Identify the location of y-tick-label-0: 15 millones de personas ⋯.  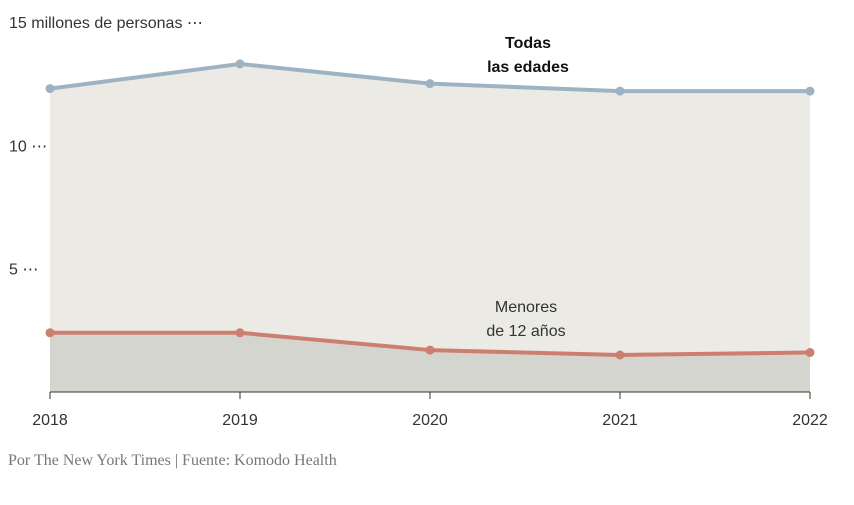
(106, 23).